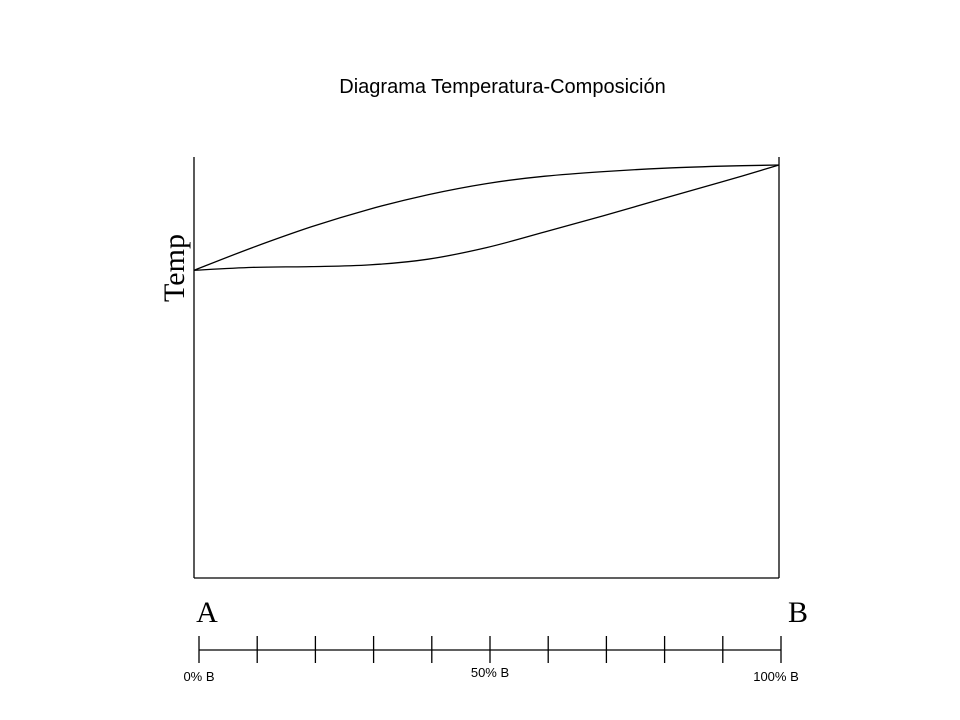 The image size is (960, 720). I want to click on component-b-label: B, so click(798, 612).